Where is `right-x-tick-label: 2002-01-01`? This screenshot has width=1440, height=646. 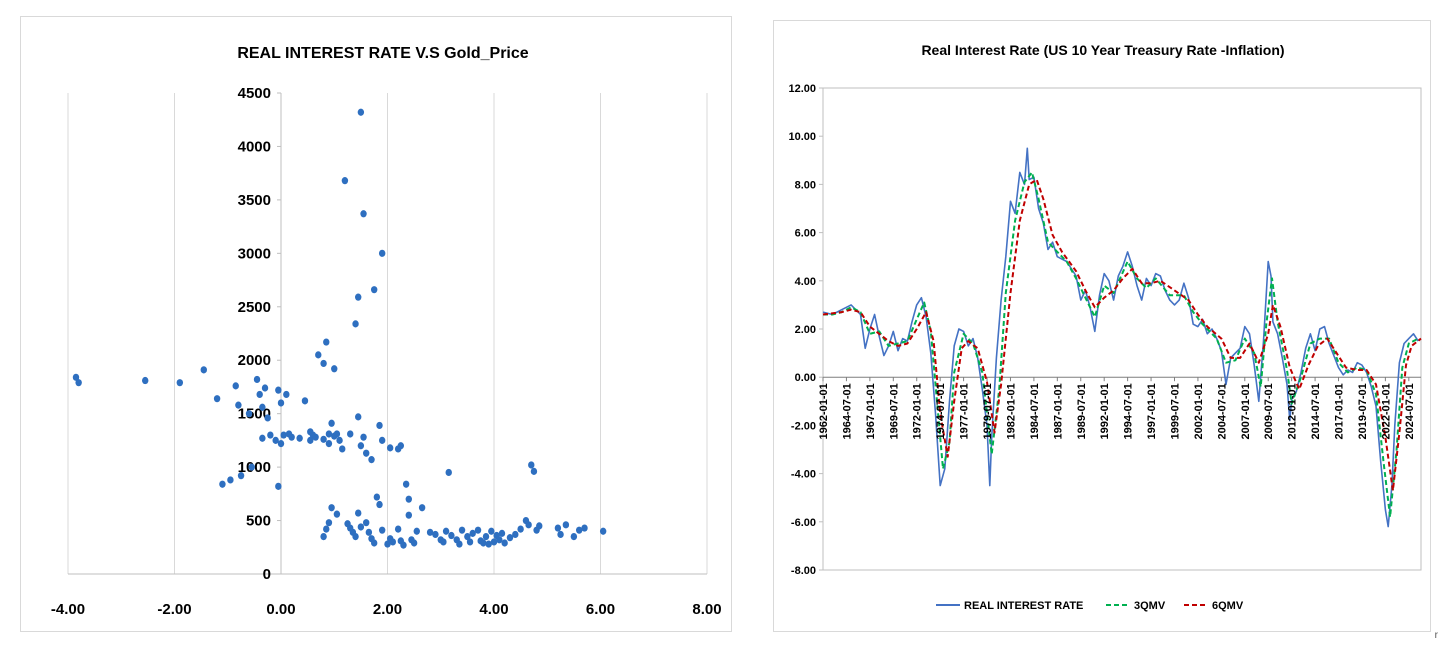
right-x-tick-label: 2002-01-01 is located at coordinates (1199, 411).